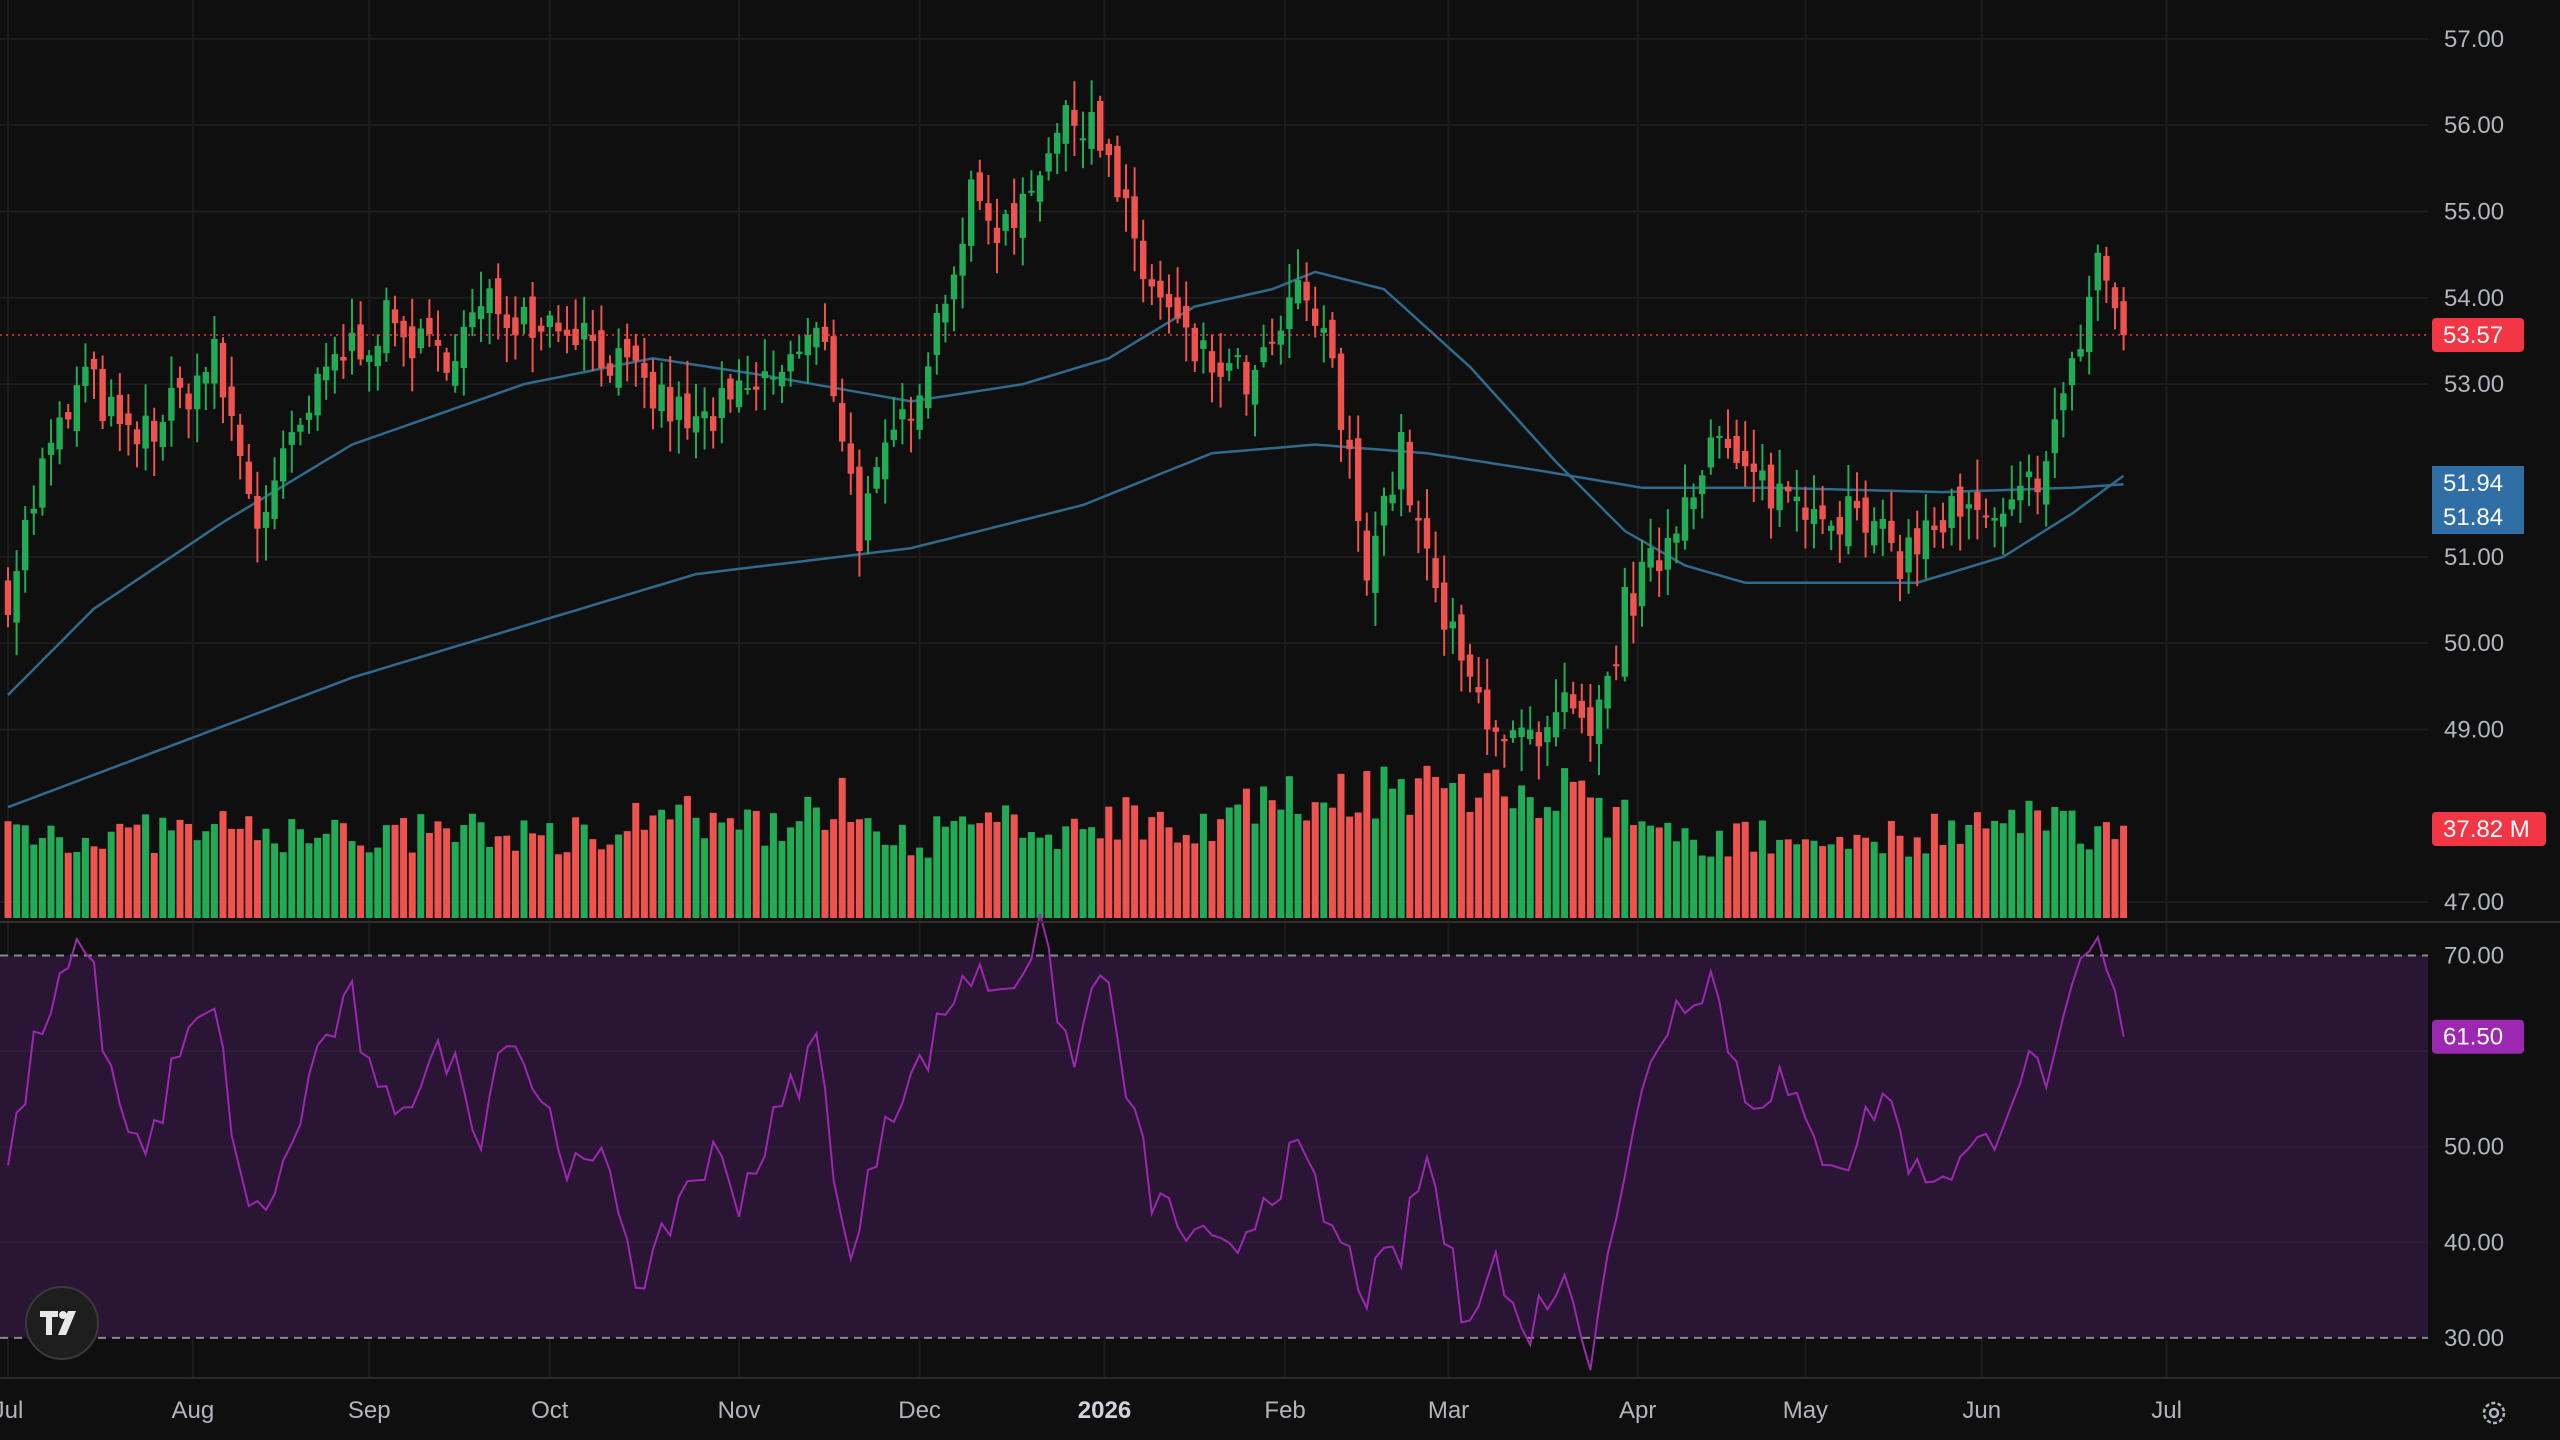 The height and width of the screenshot is (1440, 2560). Describe the element at coordinates (2474, 729) in the screenshot. I see `price-tick-label: 49.00` at that location.